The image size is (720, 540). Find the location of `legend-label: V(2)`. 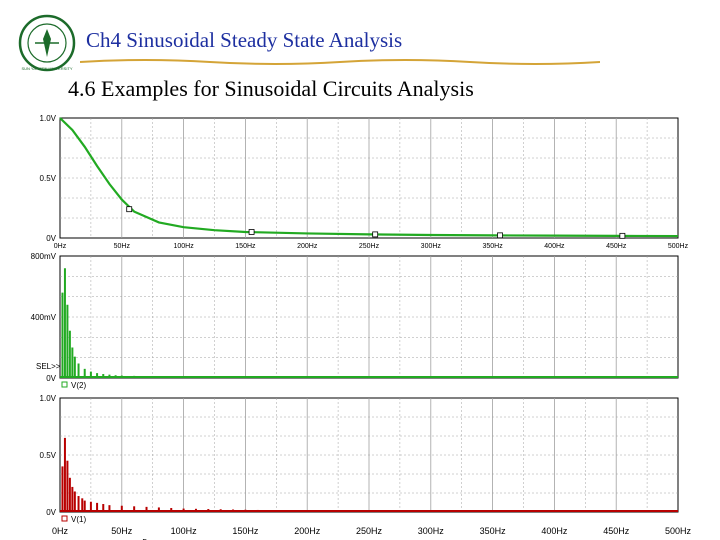

legend-label: V(2) is located at coordinates (78, 385).